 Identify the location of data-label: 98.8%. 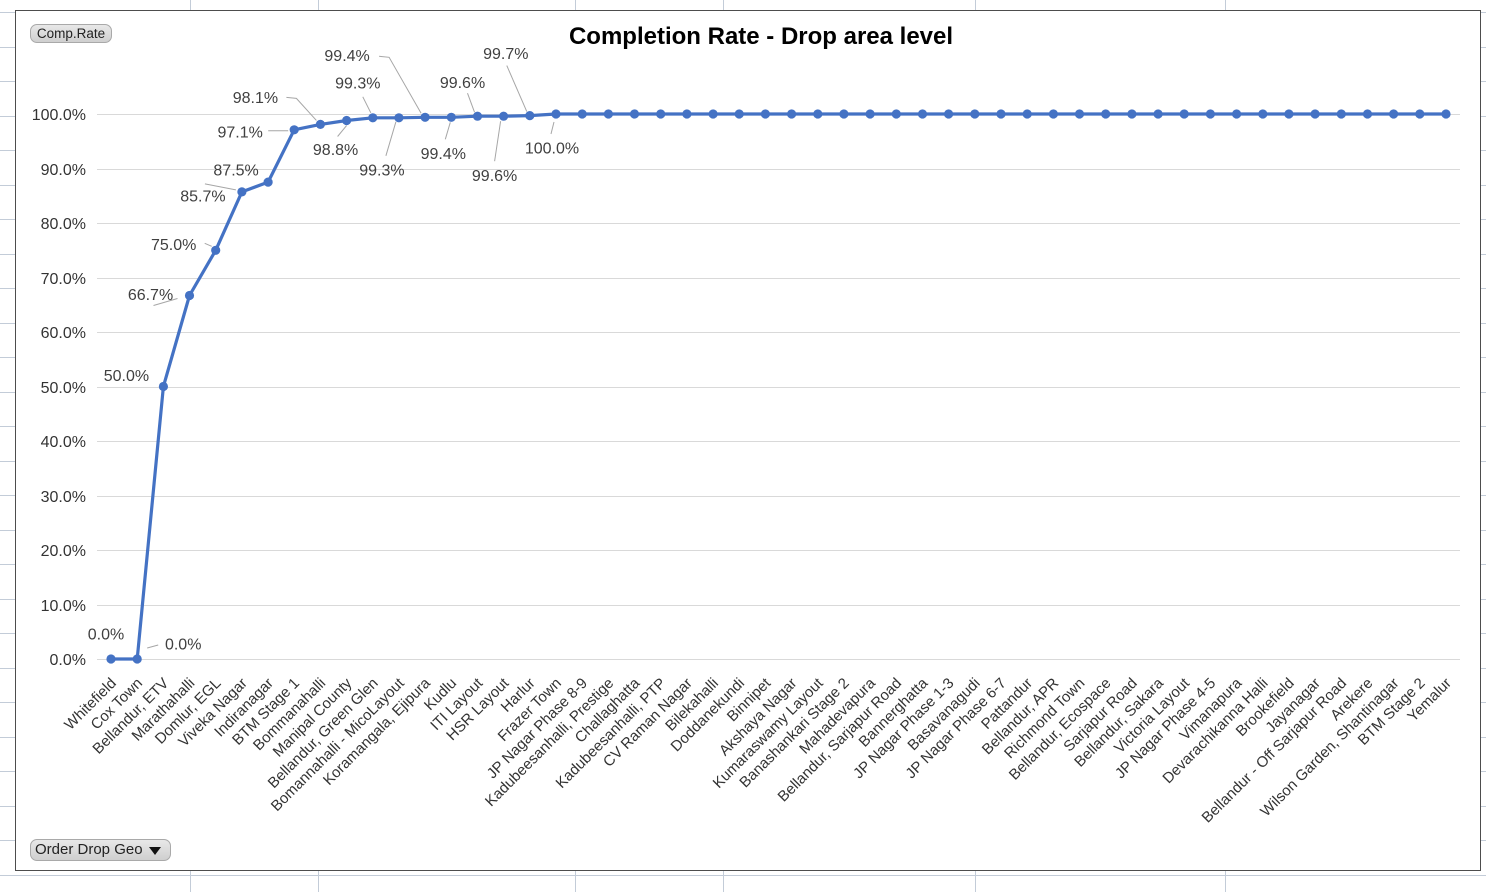
(335, 150).